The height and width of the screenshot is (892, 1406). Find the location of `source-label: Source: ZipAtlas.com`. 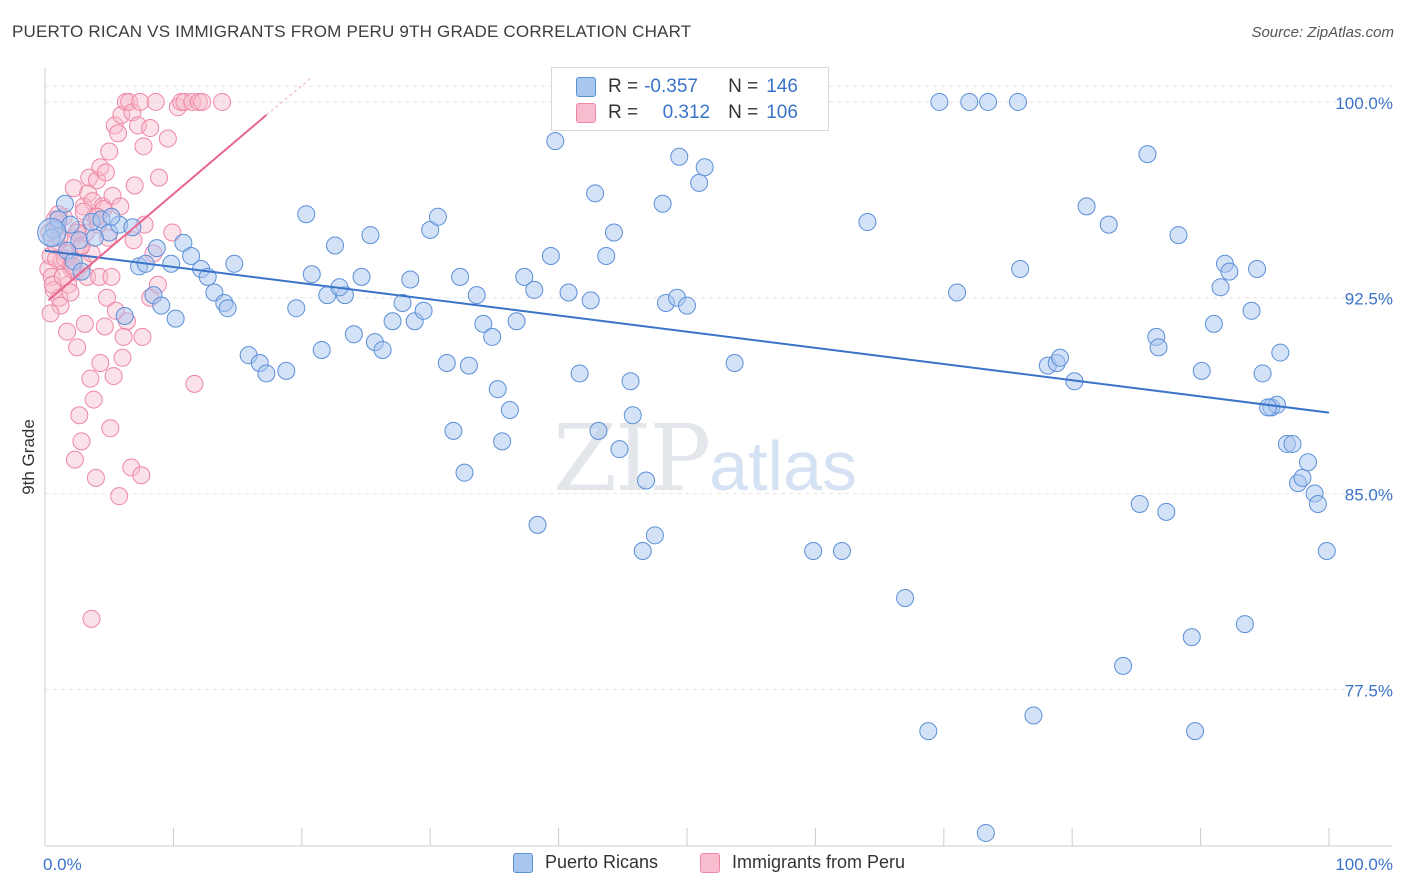

source-label: Source: ZipAtlas.com is located at coordinates (1322, 32).